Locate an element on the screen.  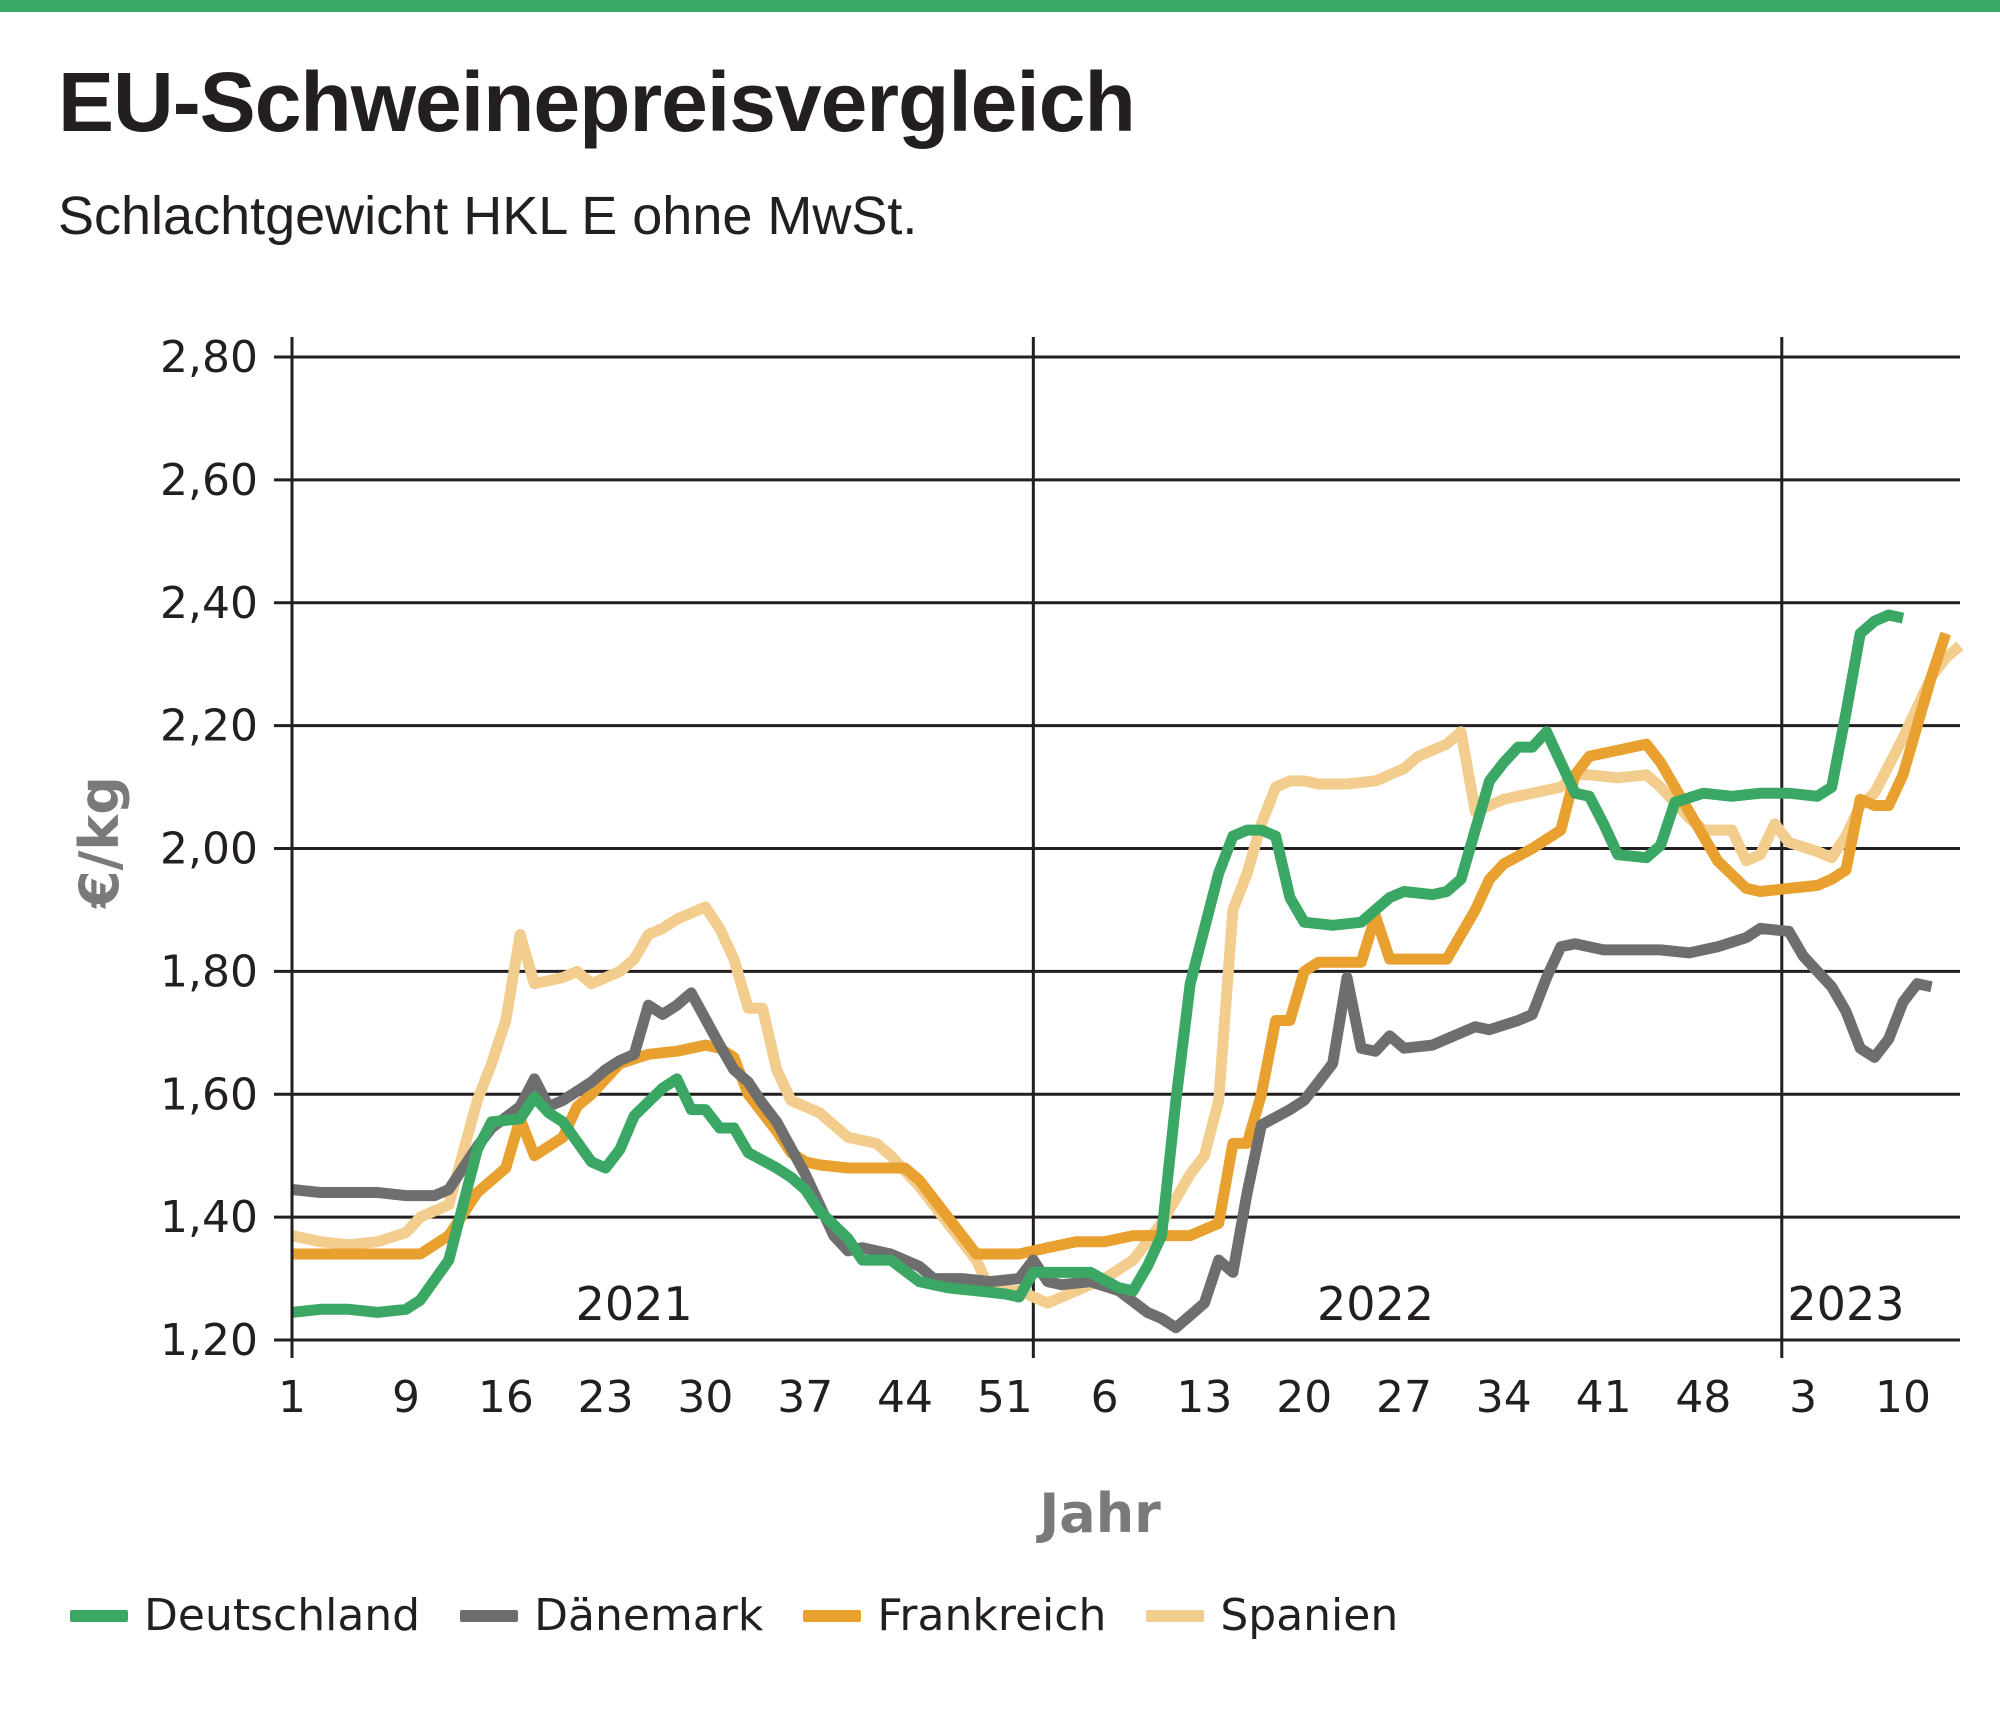
year-label: 2021 is located at coordinates (634, 1304).